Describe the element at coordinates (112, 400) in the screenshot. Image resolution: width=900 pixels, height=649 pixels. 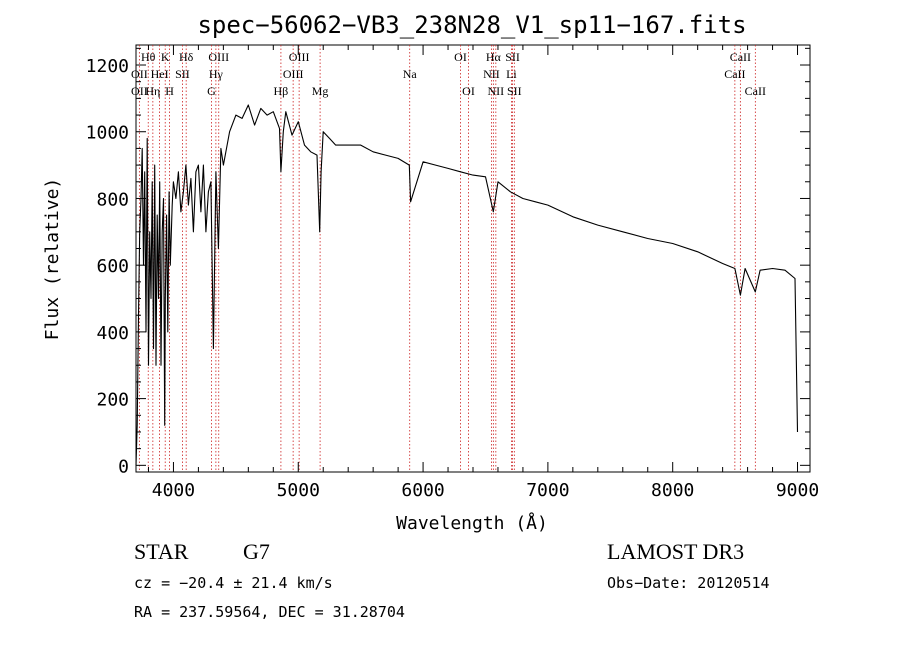
I see `y-tick-label: 200` at that location.